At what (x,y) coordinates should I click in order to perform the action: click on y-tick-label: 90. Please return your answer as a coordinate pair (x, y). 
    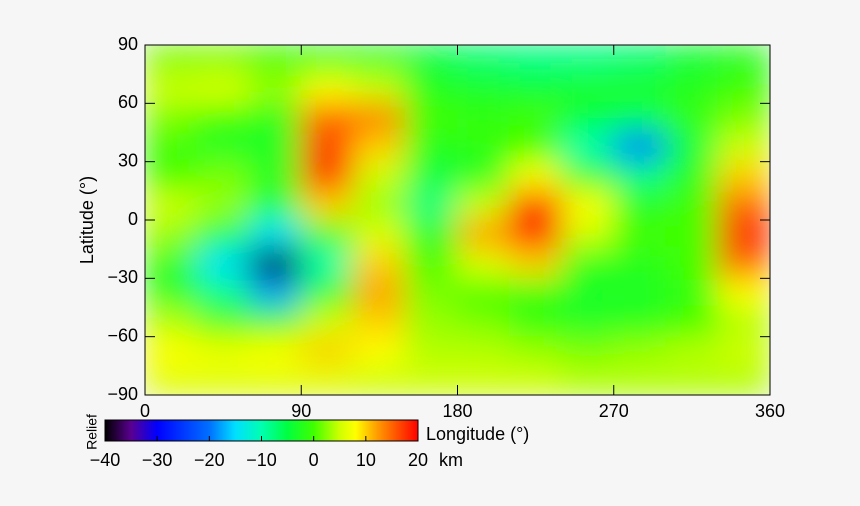
    Looking at the image, I should click on (128, 44).